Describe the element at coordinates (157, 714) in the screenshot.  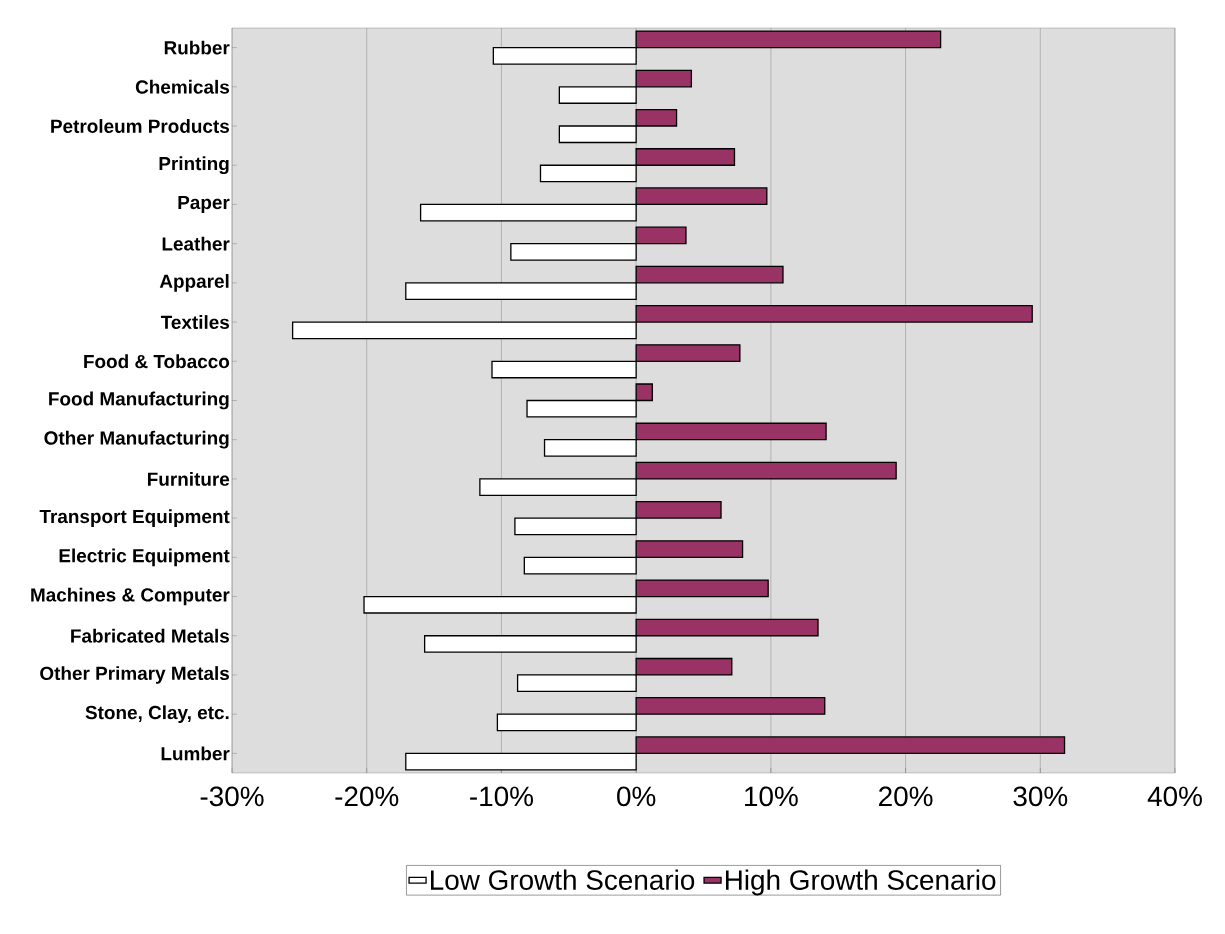
I see `y-tick-label: Stone, Clay, etc.` at that location.